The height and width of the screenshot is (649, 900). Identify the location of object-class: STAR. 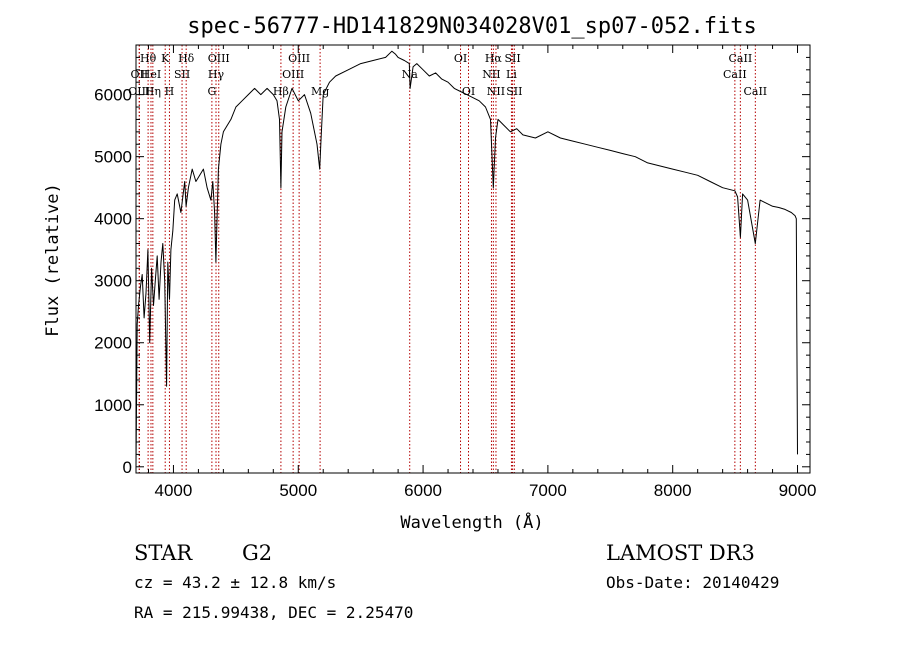
(163, 553).